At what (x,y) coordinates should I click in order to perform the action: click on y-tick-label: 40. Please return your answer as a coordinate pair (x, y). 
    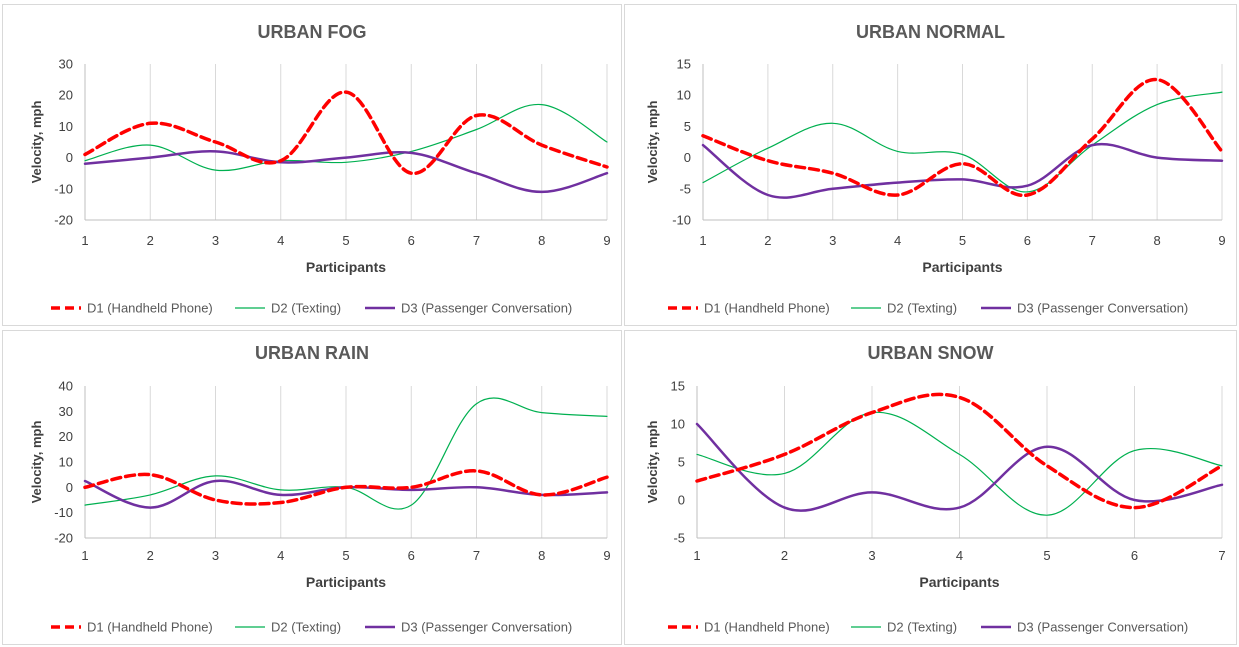
    Looking at the image, I should click on (66, 386).